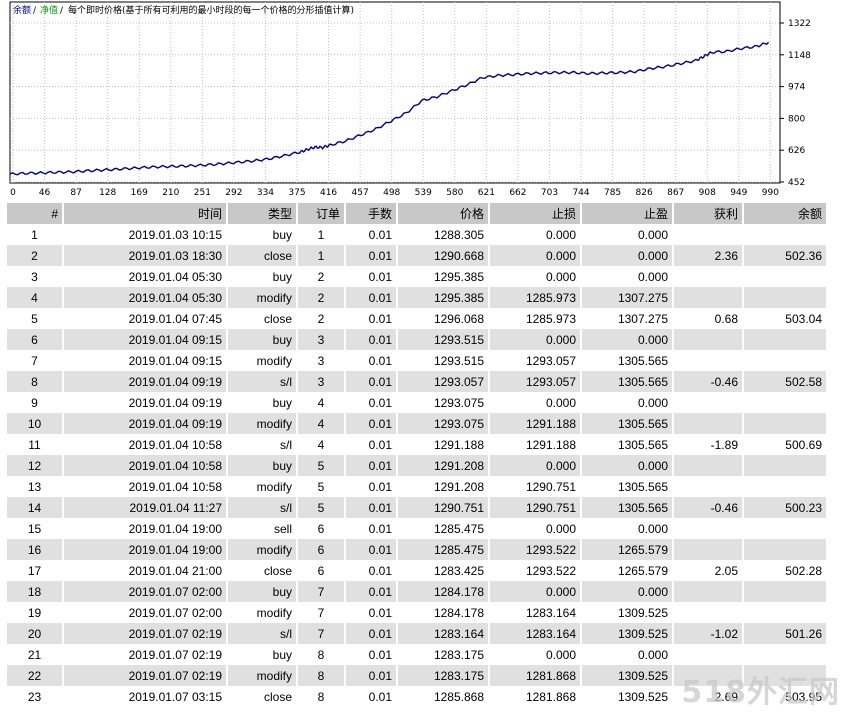 Image resolution: width=846 pixels, height=713 pixels. What do you see at coordinates (443, 696) in the screenshot?
I see `table-cell: 1285.868` at bounding box center [443, 696].